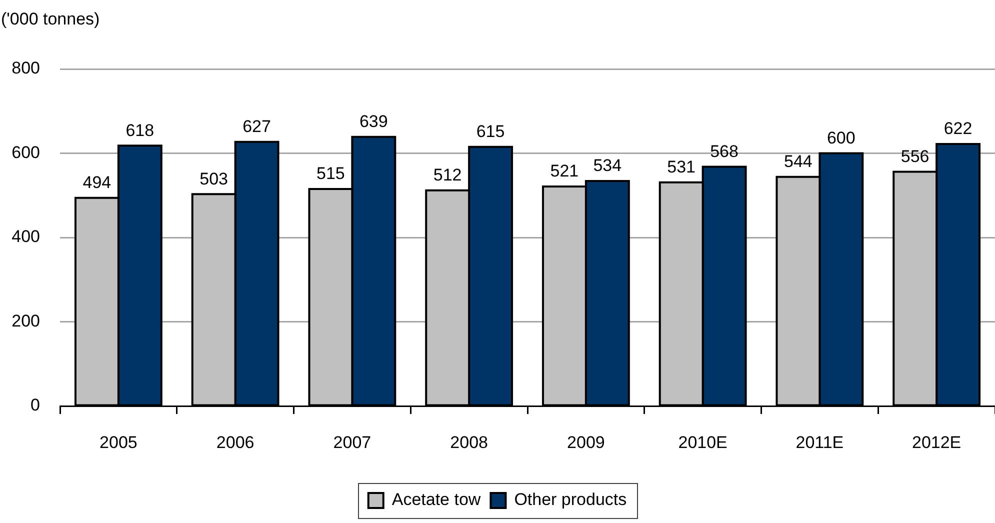  I want to click on x-tick-label: 2006, so click(235, 442).